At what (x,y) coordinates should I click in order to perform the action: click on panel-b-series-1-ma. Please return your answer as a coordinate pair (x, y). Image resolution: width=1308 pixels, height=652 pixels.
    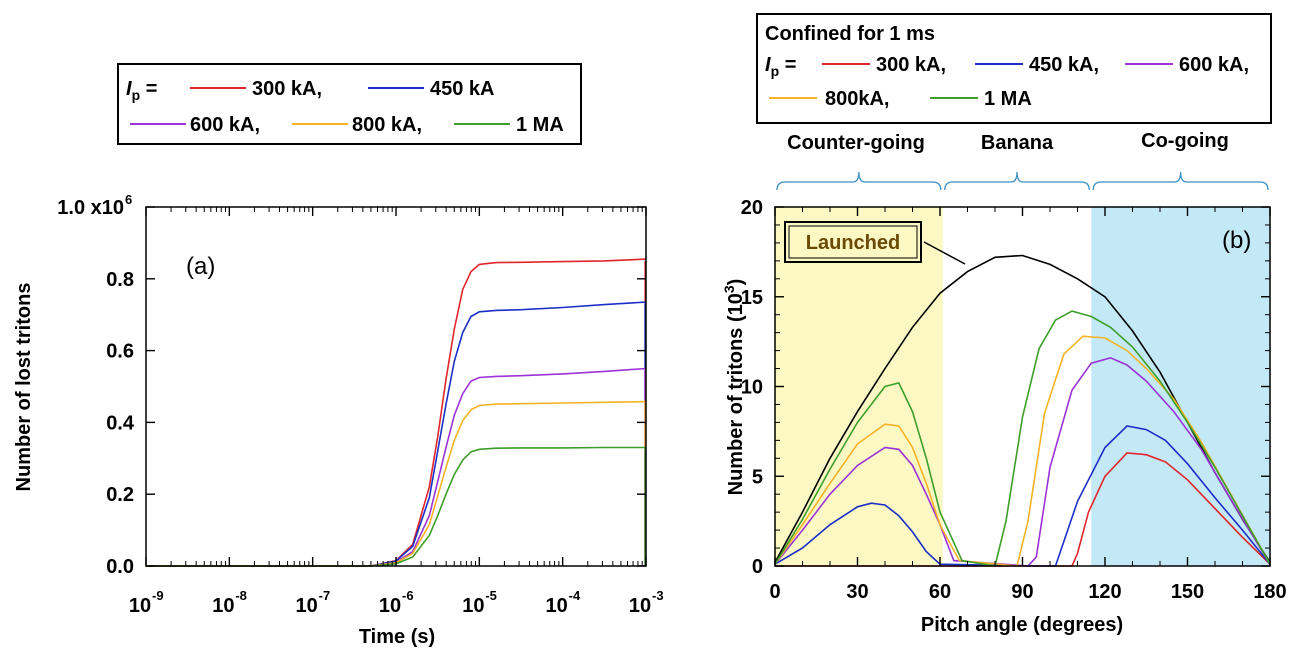
    Looking at the image, I should click on (1022, 438).